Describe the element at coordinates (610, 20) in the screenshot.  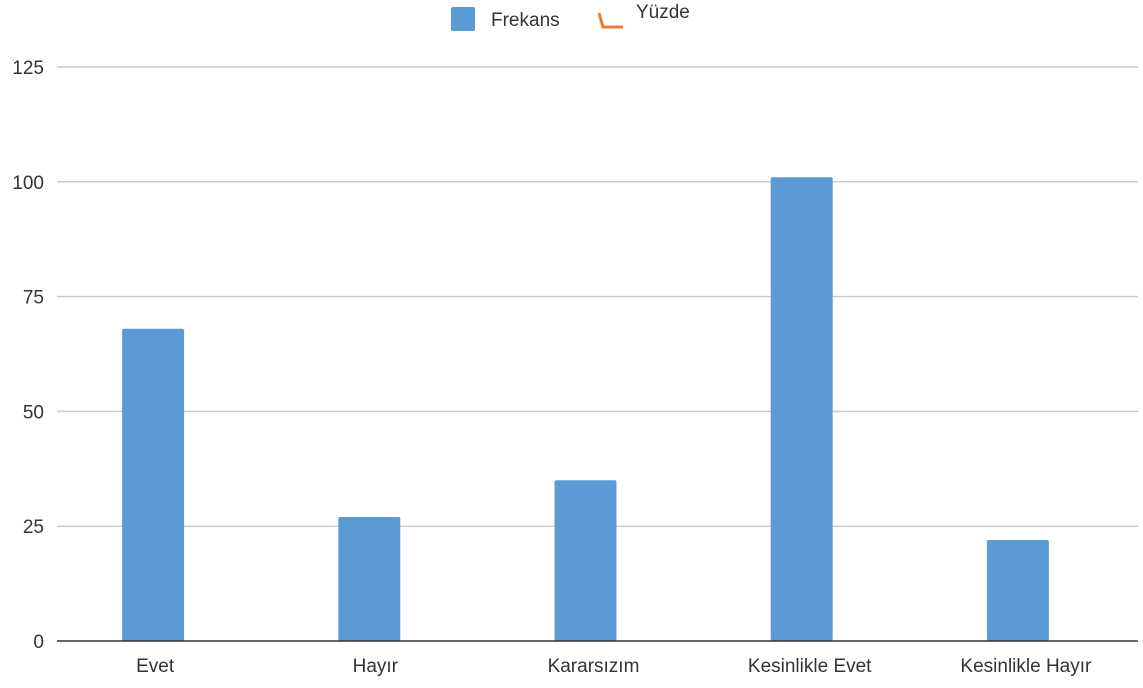
I see `legend-swatch-yuzde` at that location.